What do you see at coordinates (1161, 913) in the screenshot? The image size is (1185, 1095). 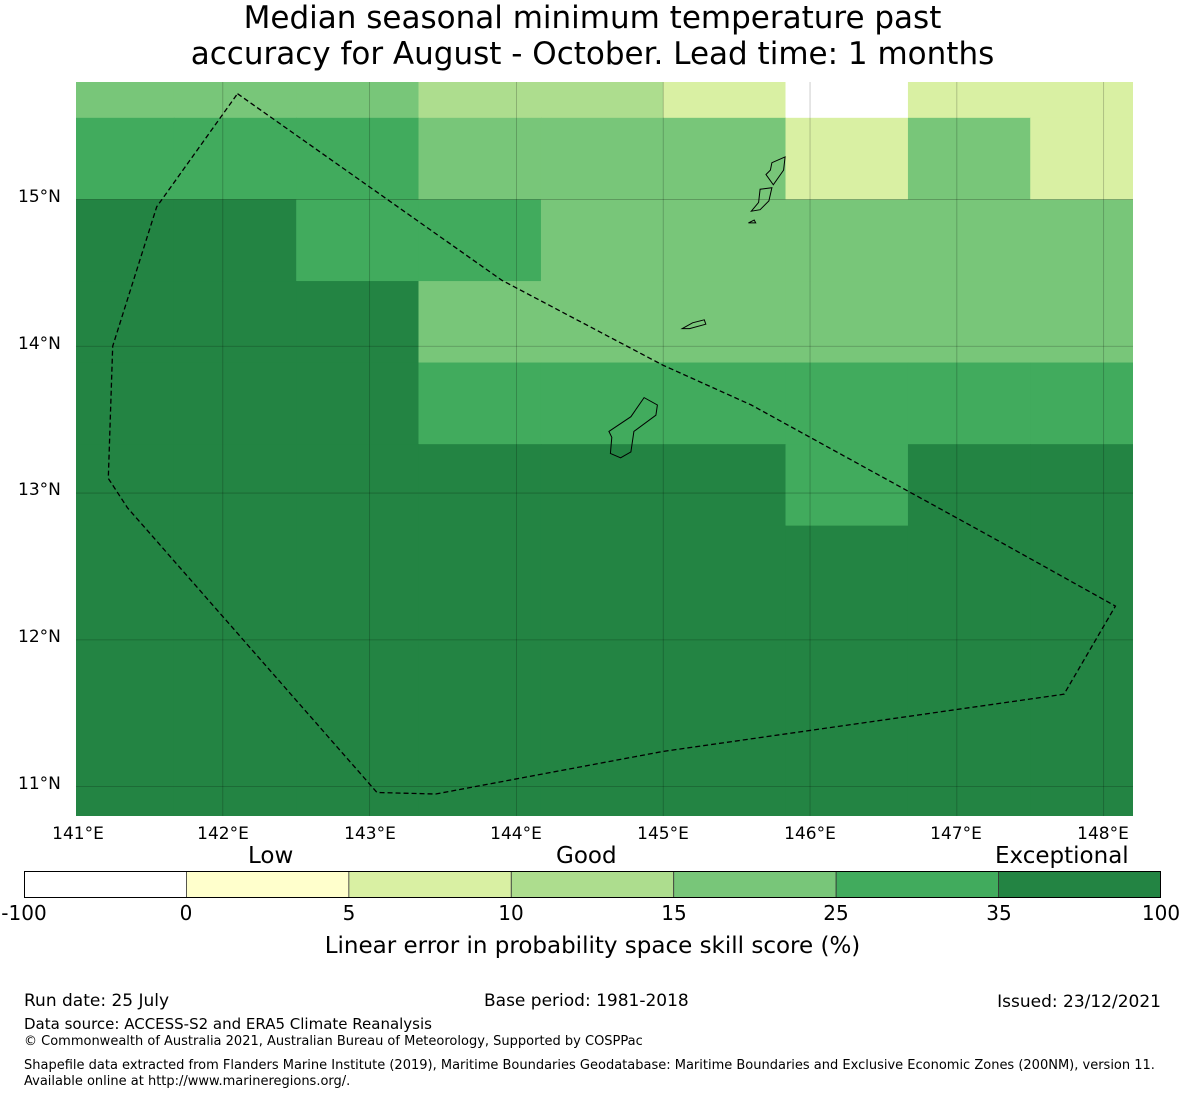 I see `colorbar-tick: 100` at bounding box center [1161, 913].